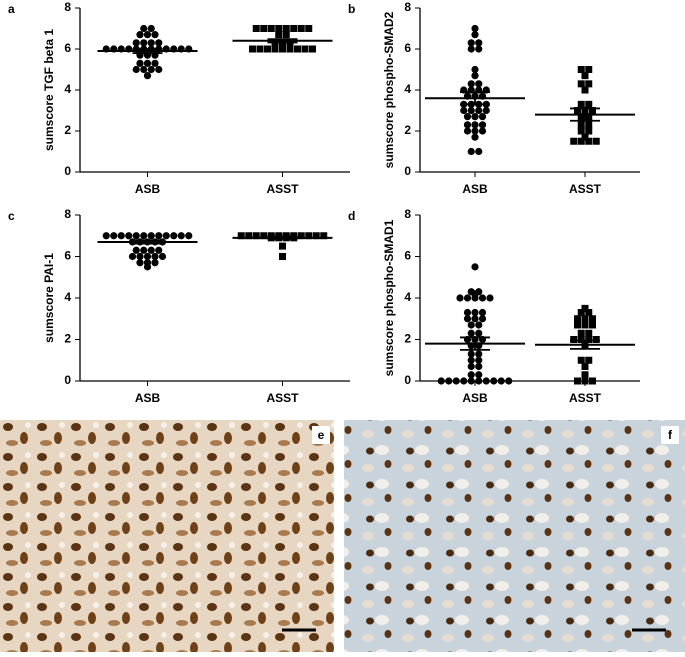 This screenshot has height=657, width=685. I want to click on panel-label: f, so click(670, 435).